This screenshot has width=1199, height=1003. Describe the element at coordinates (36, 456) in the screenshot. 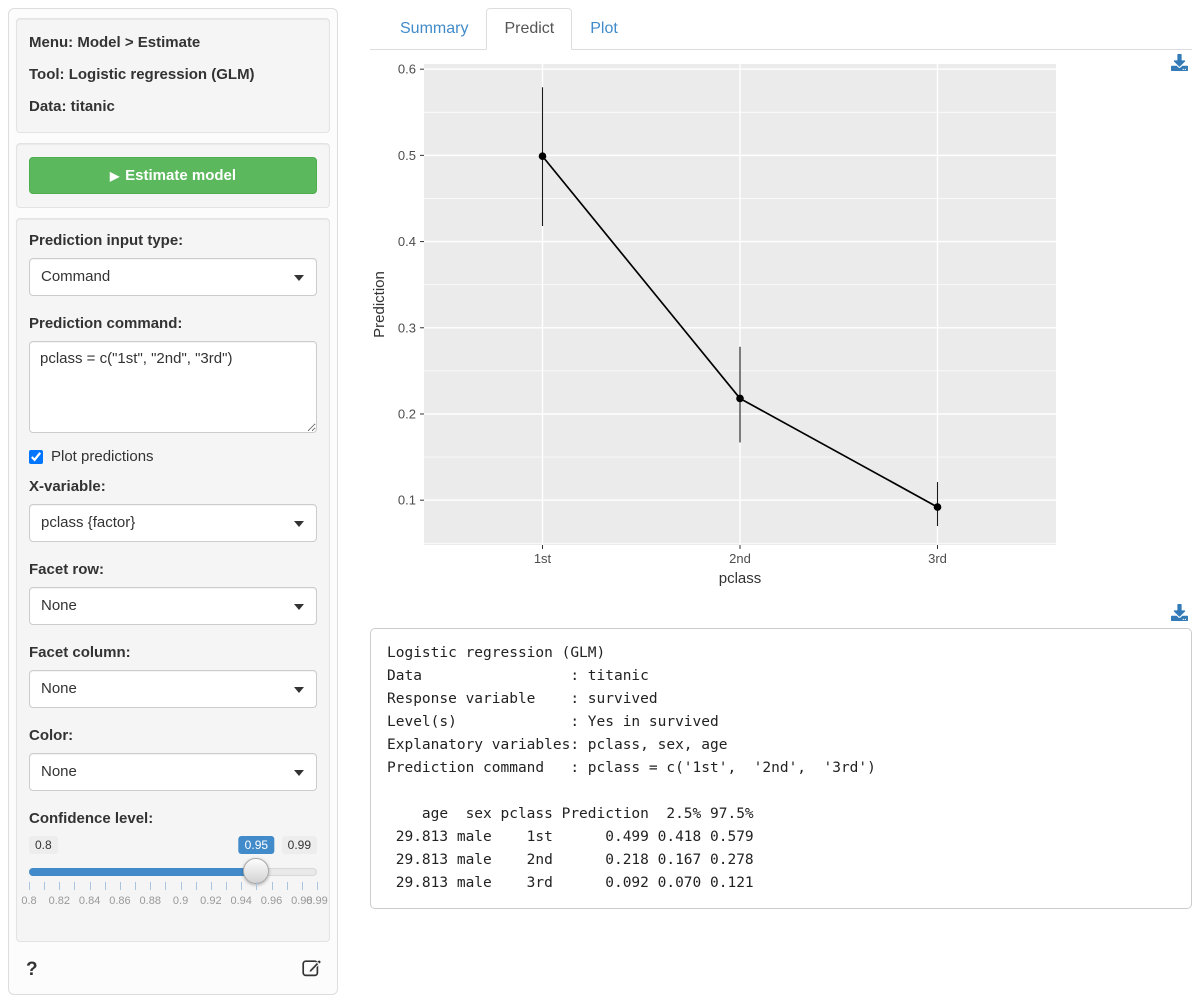

I see `plot-predictions-checkbox` at that location.